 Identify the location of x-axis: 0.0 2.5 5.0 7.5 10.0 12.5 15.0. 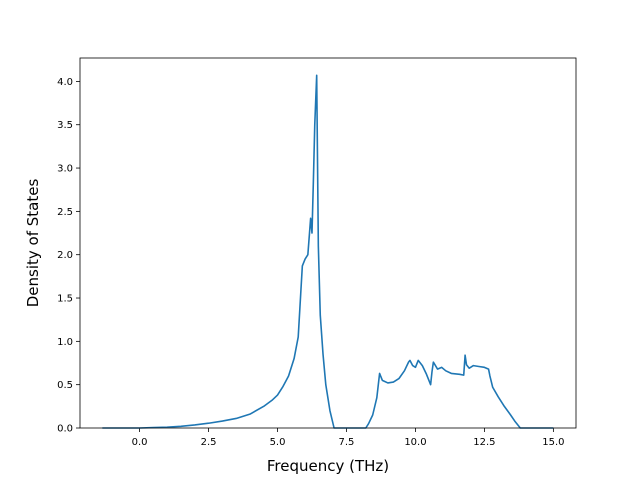
(348, 438).